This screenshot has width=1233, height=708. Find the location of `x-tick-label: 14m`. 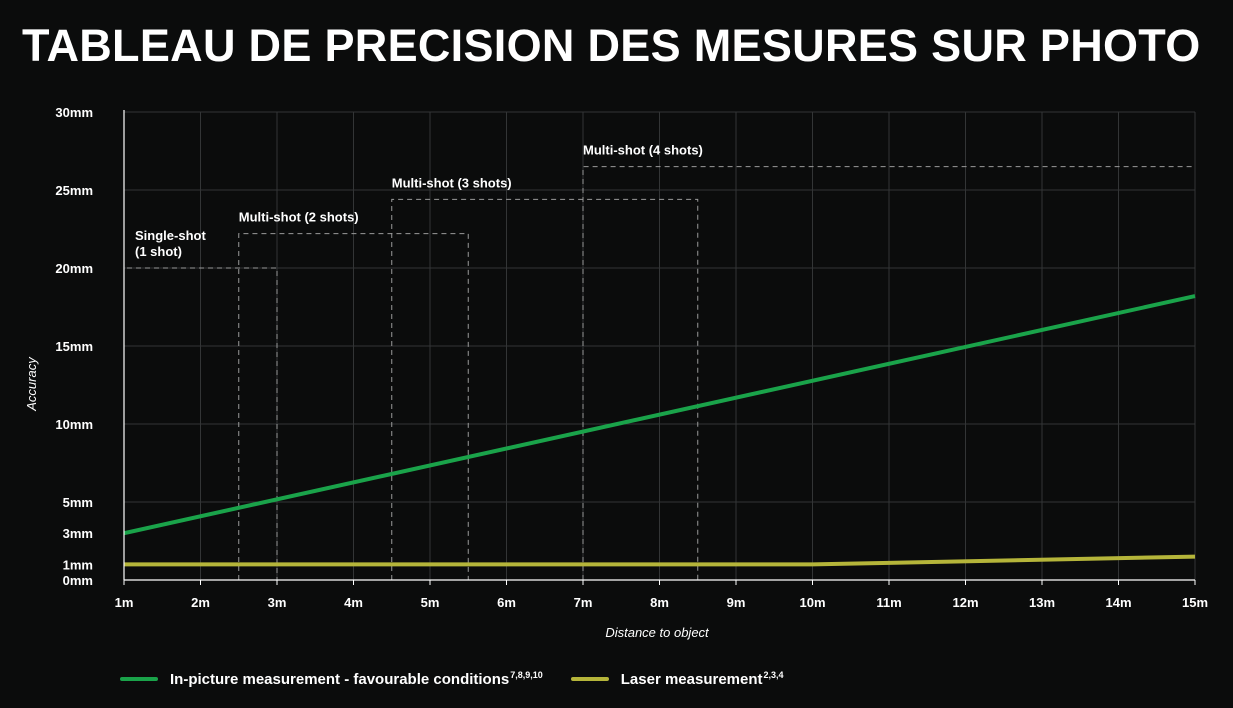

x-tick-label: 14m is located at coordinates (1118, 602).